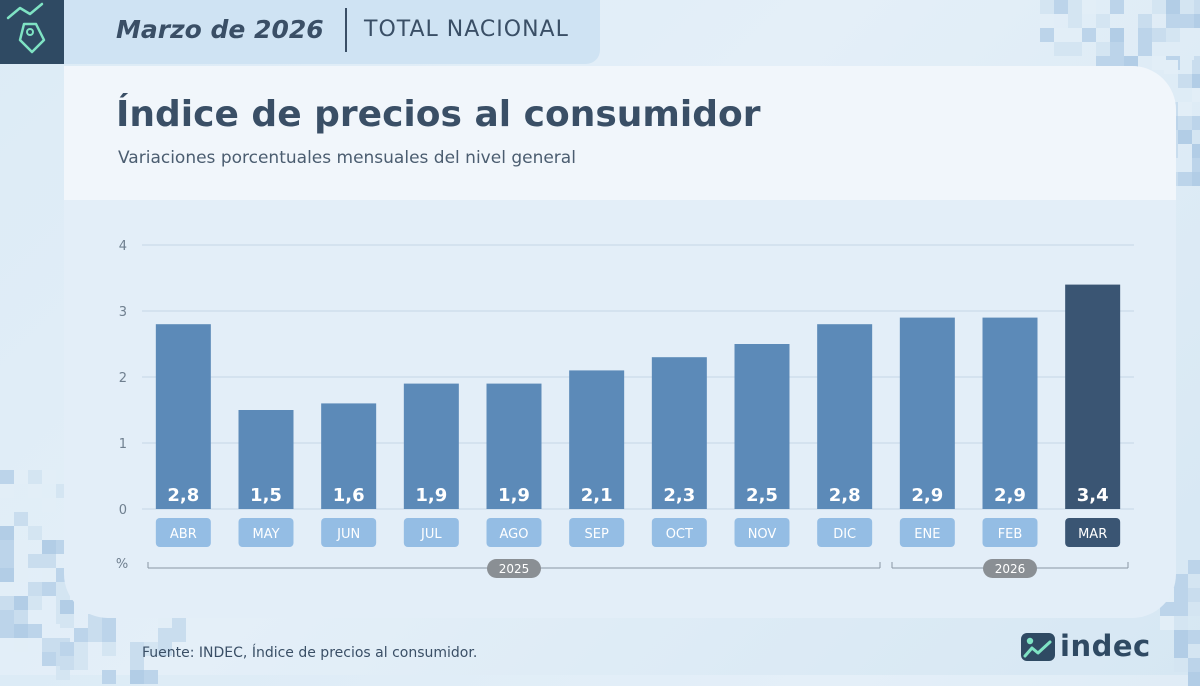 Image resolution: width=1200 pixels, height=686 pixels. I want to click on bar-value-label: 2,5, so click(762, 495).